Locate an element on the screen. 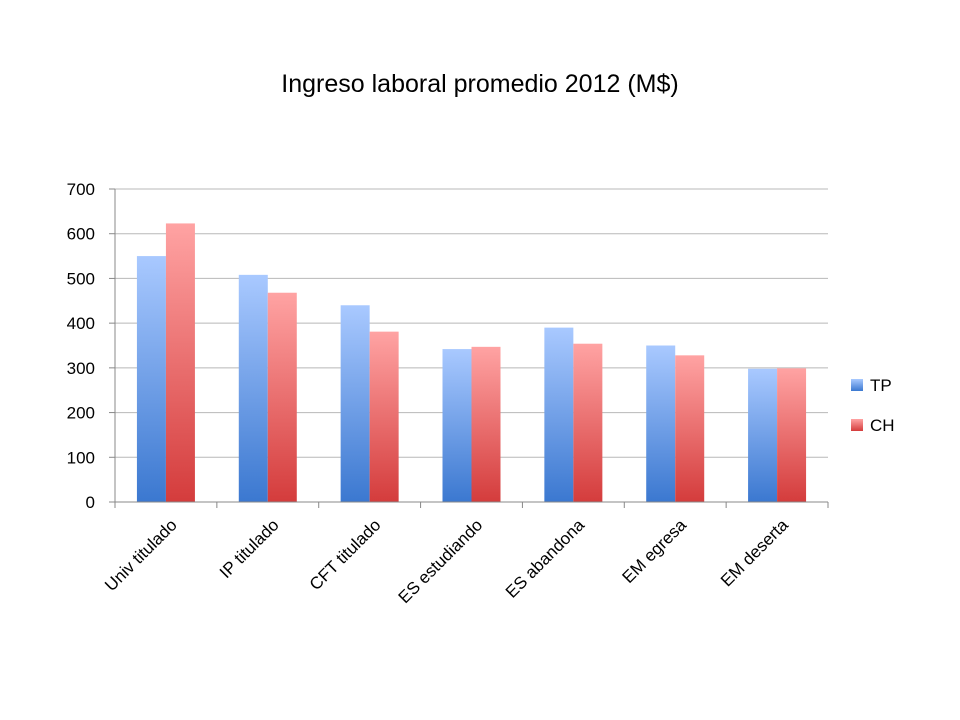 Image resolution: width=960 pixels, height=720 pixels. y-tick-label: 400 is located at coordinates (81, 323).